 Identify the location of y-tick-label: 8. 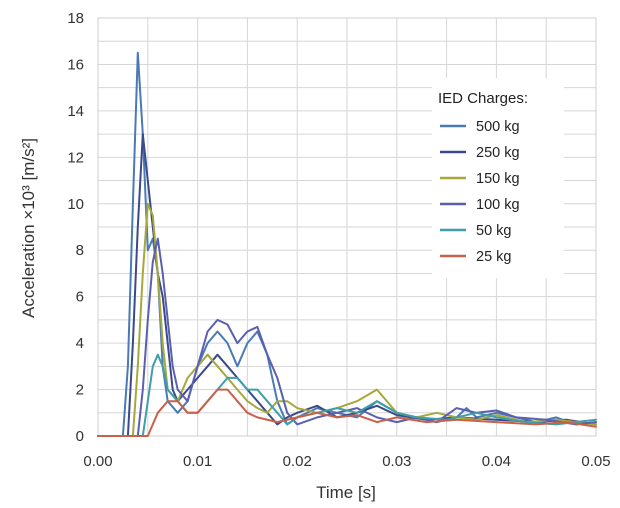
(80, 250).